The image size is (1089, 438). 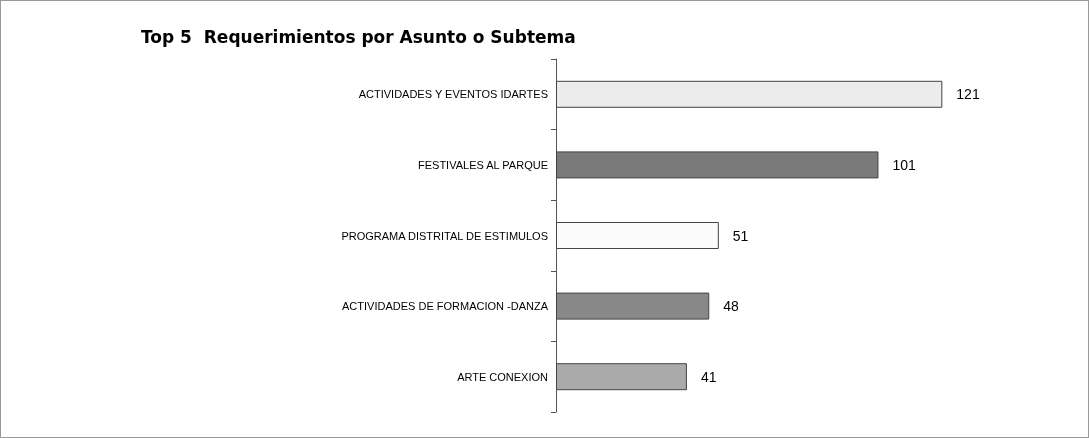 What do you see at coordinates (740, 235) in the screenshot?
I see `data-label: 51` at bounding box center [740, 235].